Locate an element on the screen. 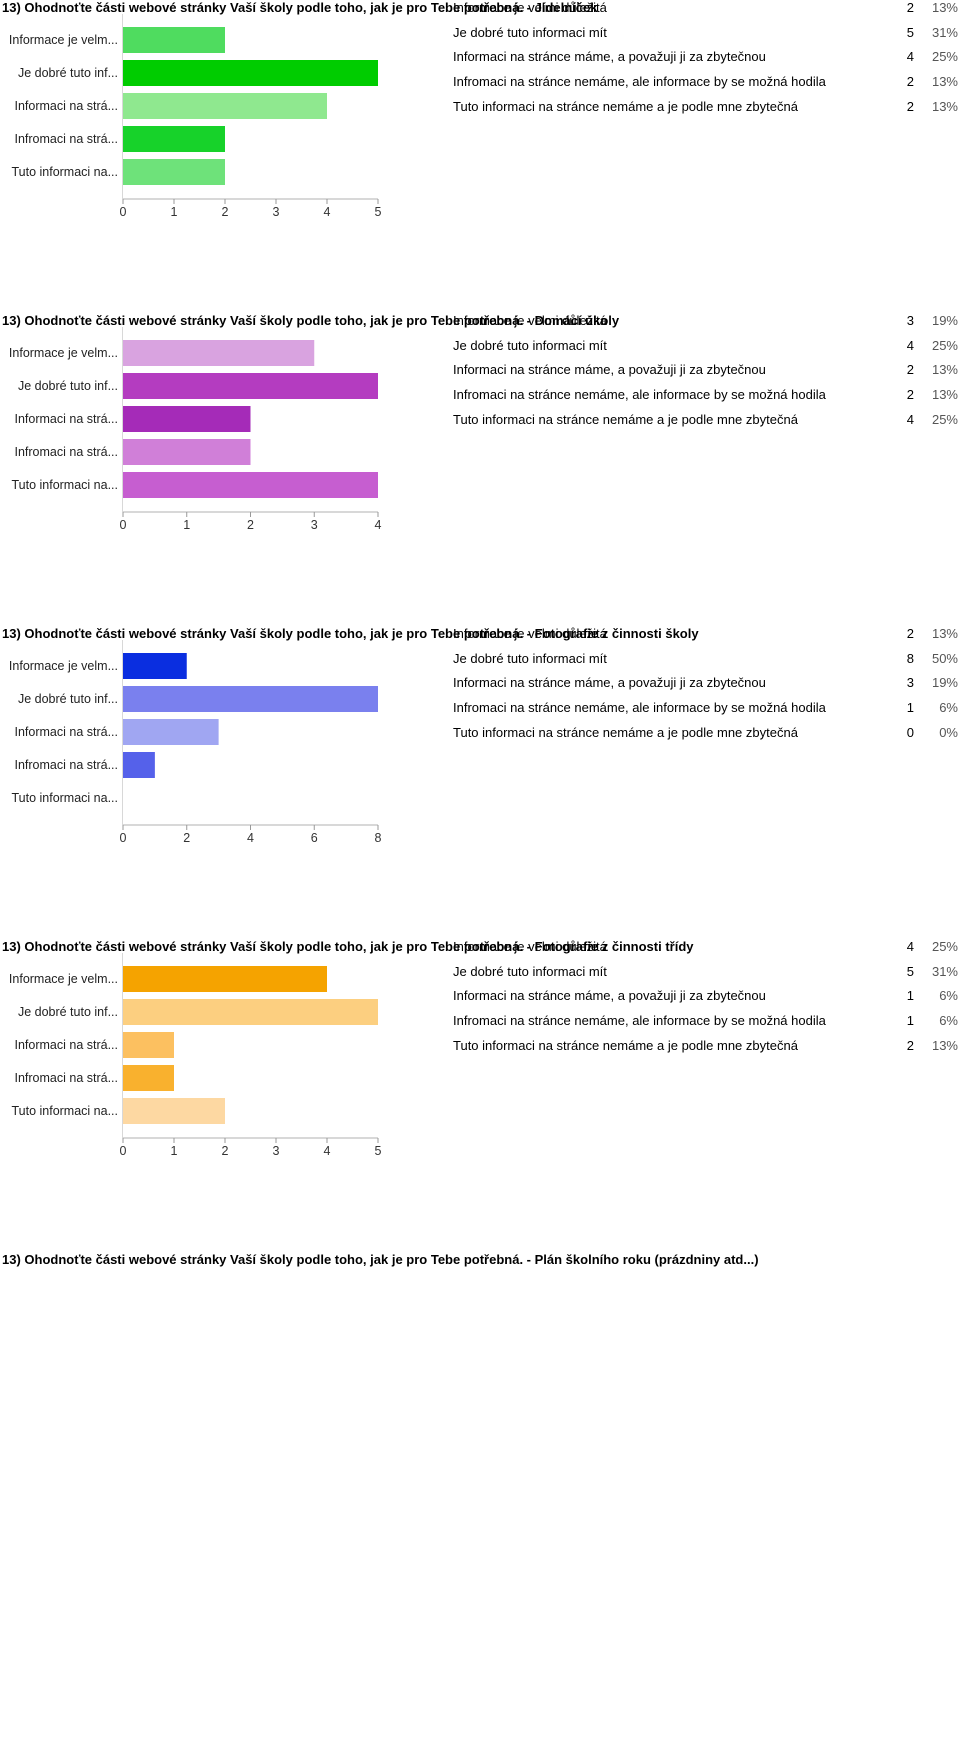 The width and height of the screenshot is (960, 1738). x-tick-label: 8 is located at coordinates (378, 838).